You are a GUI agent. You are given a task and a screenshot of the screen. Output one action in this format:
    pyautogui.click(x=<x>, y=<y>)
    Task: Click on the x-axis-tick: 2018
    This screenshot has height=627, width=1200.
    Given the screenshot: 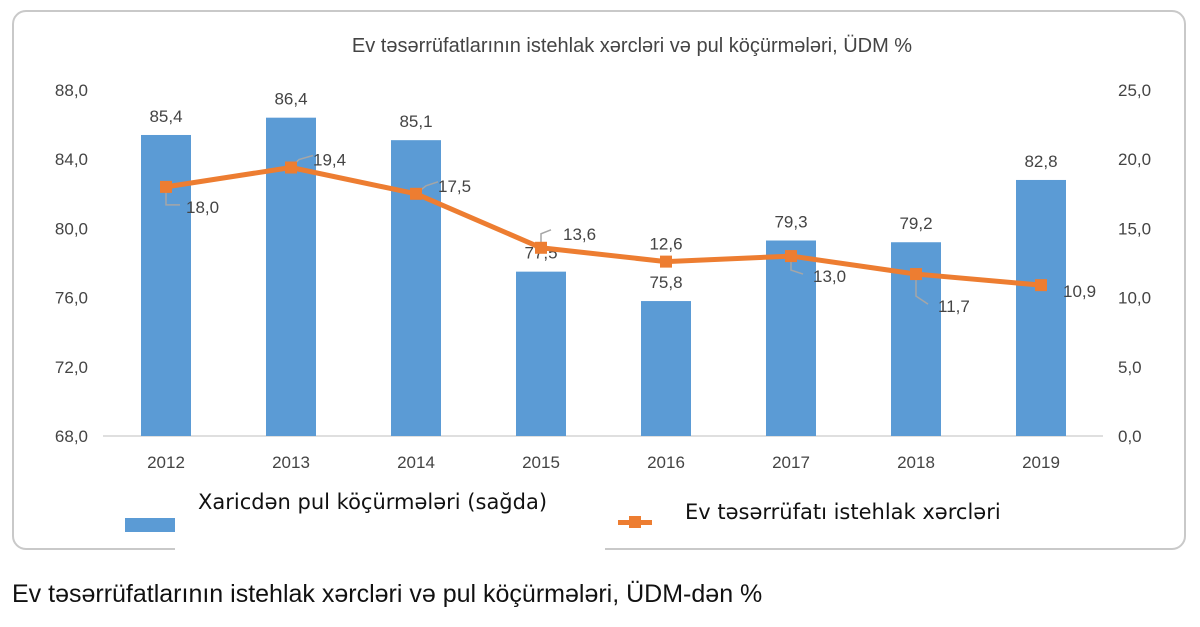 What is the action you would take?
    pyautogui.click(x=916, y=462)
    